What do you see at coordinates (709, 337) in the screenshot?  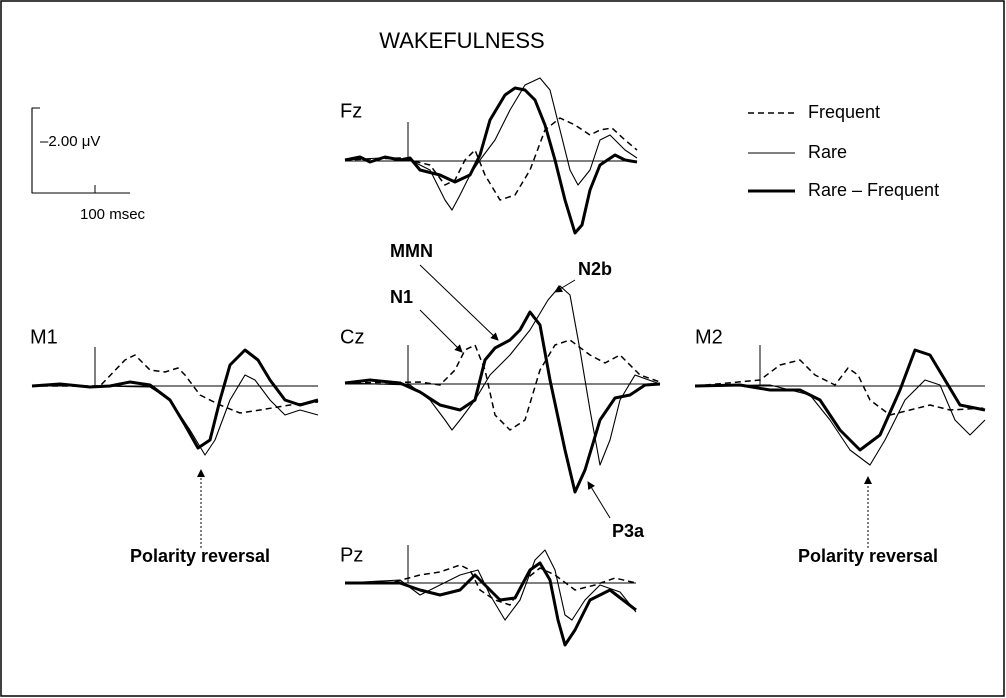 I see `electrode-label: M2` at bounding box center [709, 337].